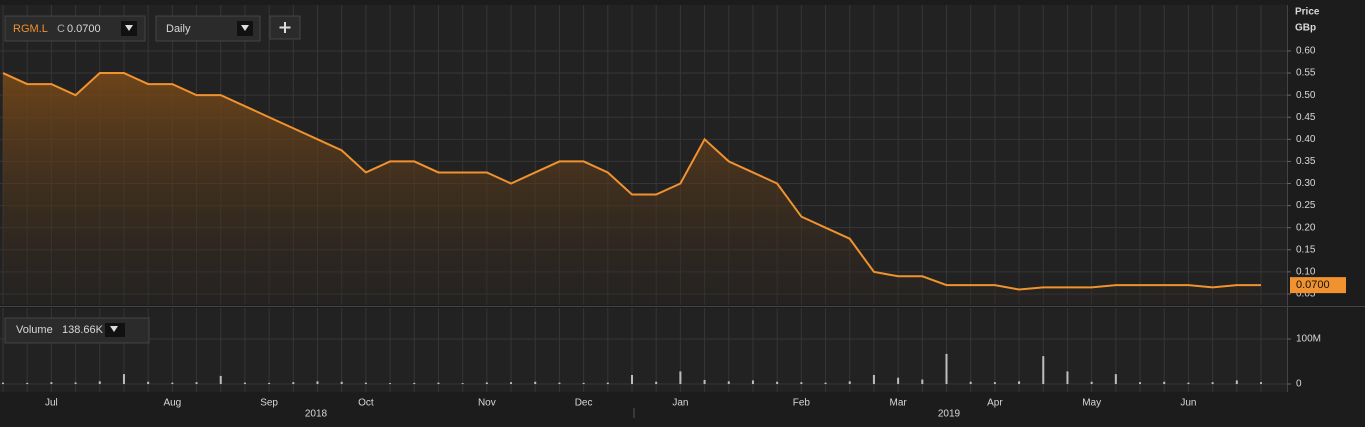 The image size is (1365, 427). I want to click on last-price-label: 0.0700, so click(1313, 285).